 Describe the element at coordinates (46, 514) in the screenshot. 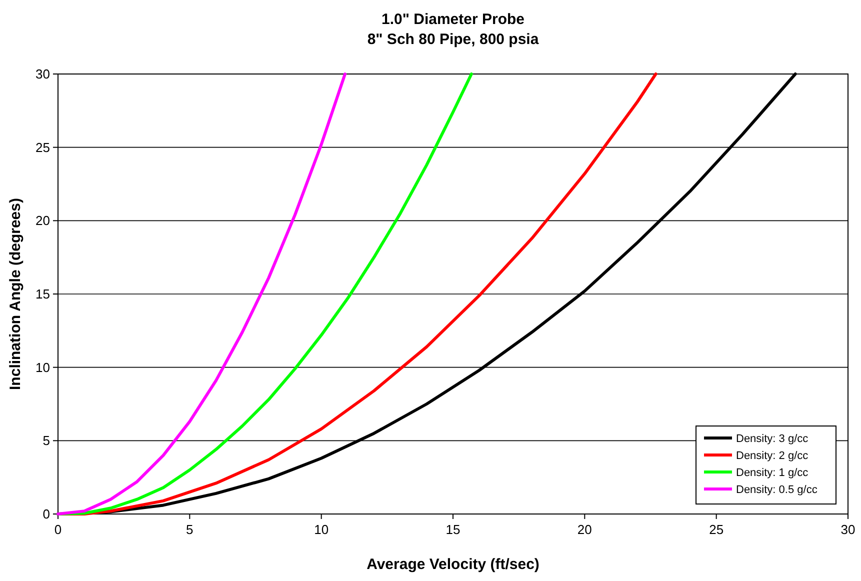

I see `y-tick-label: 0` at that location.